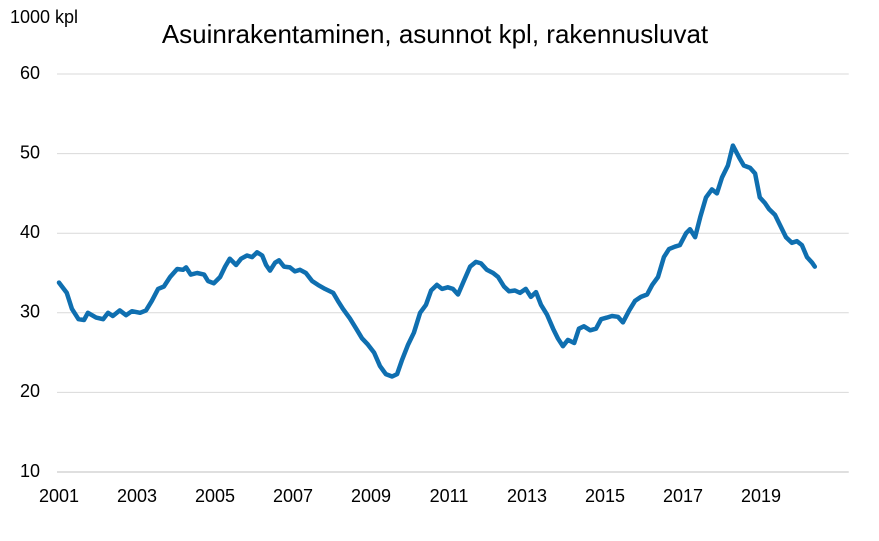 The width and height of the screenshot is (879, 541). I want to click on x-tick-label: 2003, so click(137, 496).